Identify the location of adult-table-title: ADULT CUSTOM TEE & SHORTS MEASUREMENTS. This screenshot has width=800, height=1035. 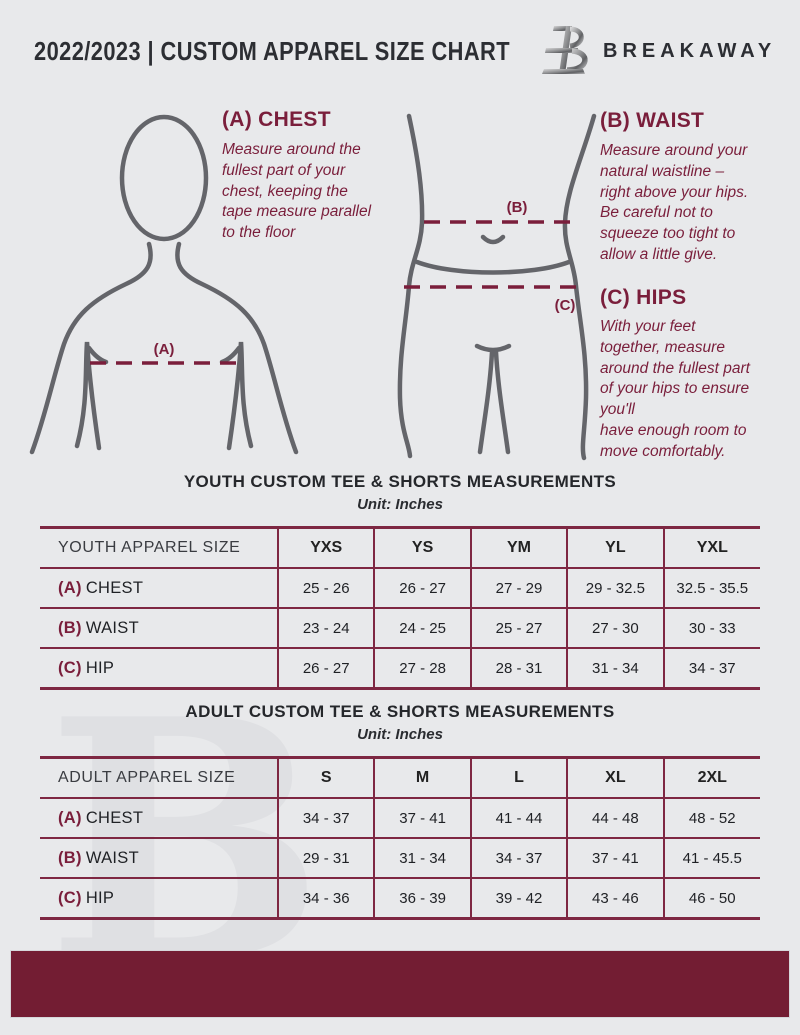
(400, 711).